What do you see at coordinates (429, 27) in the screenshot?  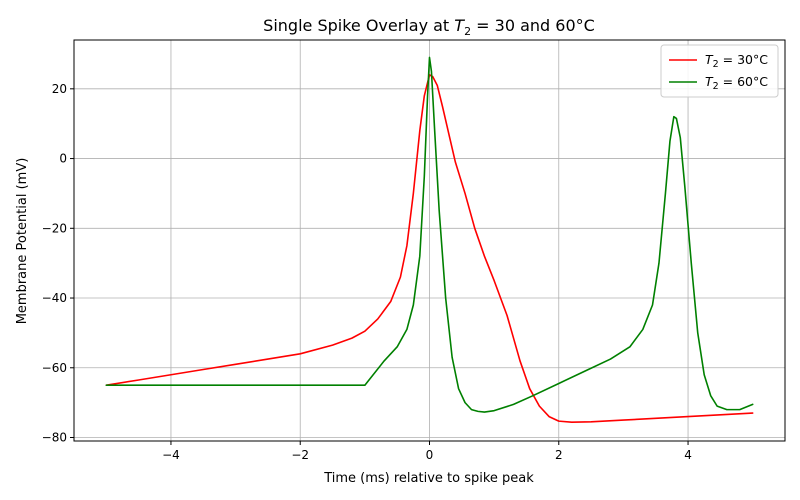 I see `chart-title: Single Spike Overlay at T2 = 30 and 60°C` at bounding box center [429, 27].